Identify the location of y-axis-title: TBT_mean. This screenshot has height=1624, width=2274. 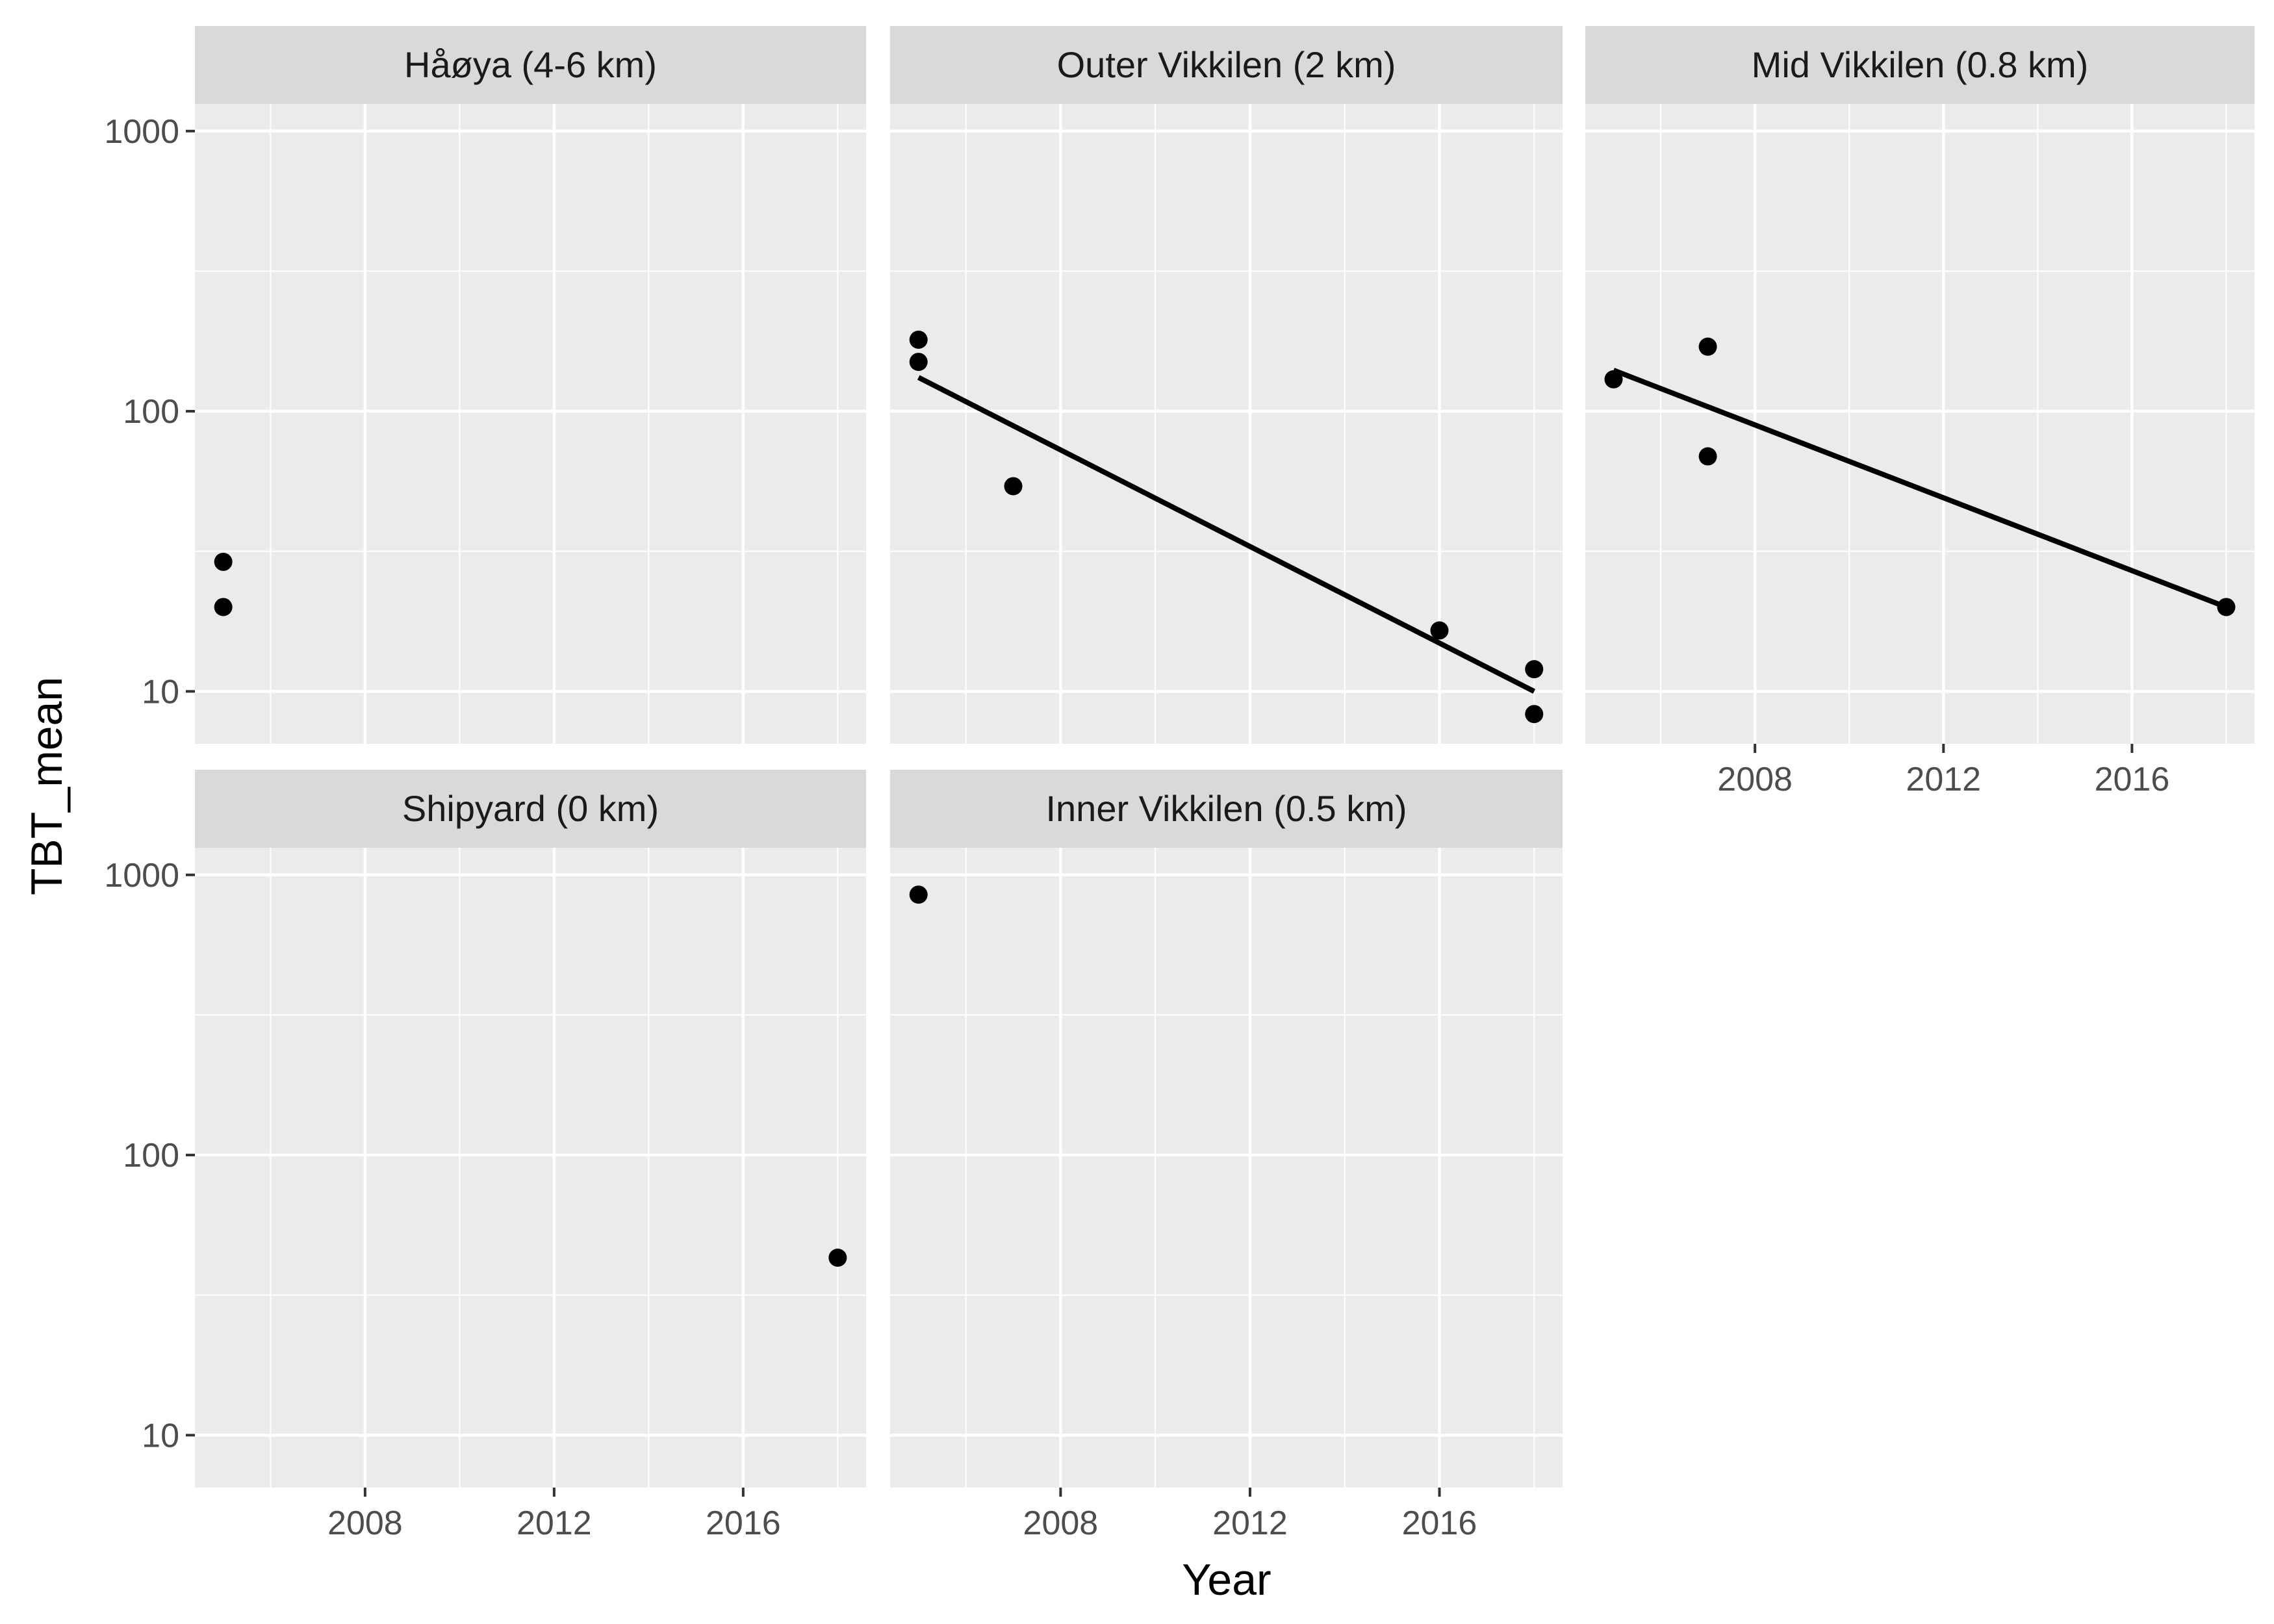
(46, 786).